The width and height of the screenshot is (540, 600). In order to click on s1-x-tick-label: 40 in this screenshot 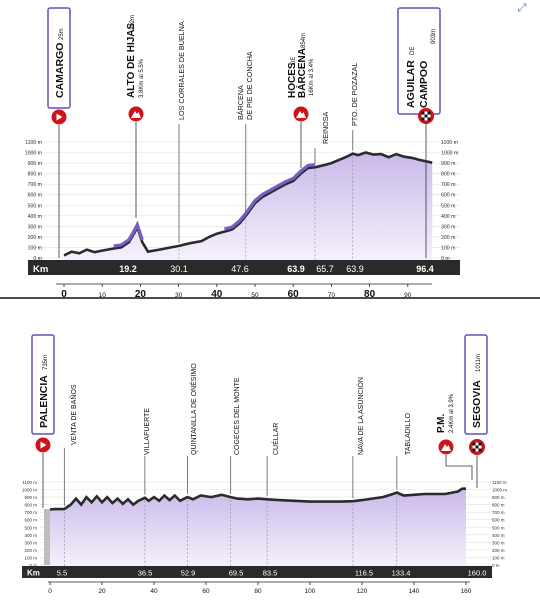, I will do `click(217, 294)`.